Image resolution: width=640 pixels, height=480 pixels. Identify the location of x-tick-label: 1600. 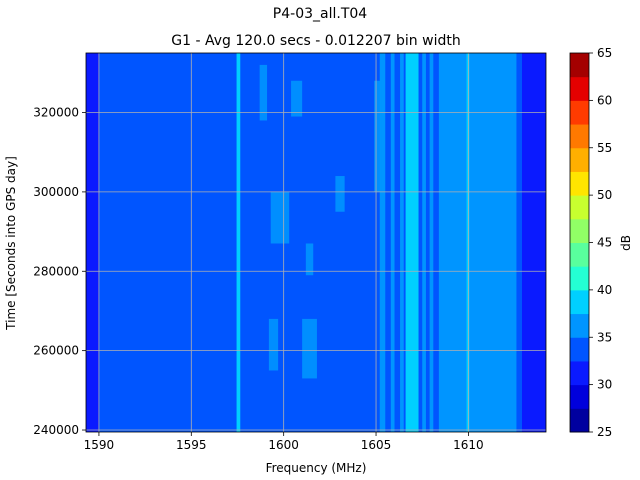
(283, 445).